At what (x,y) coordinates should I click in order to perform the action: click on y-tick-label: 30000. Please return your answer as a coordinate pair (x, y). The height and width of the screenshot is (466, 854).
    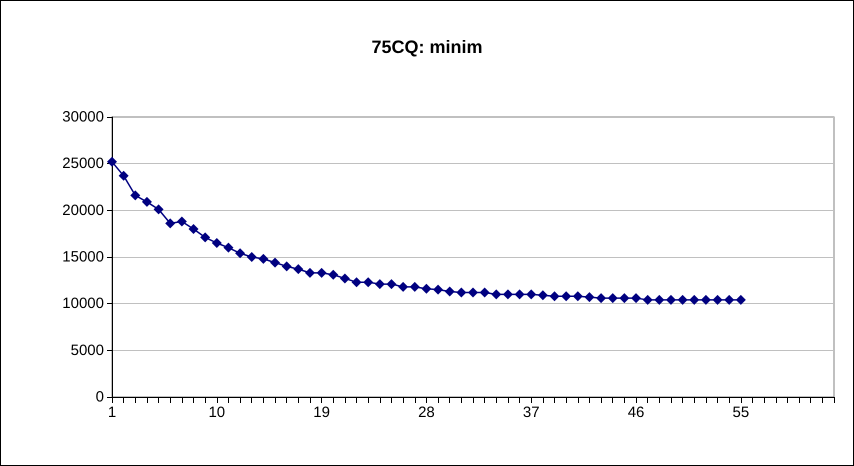
    Looking at the image, I should click on (83, 117).